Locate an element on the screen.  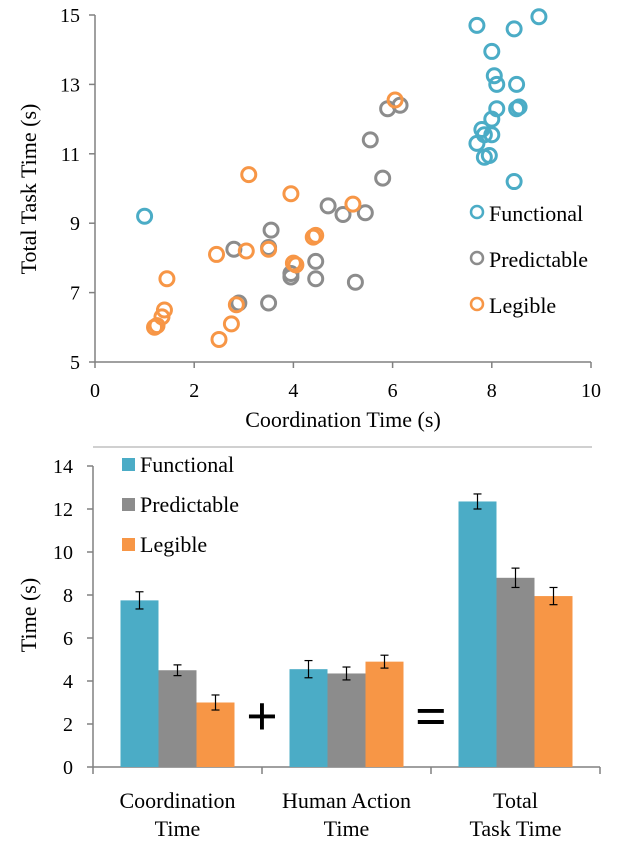
scatter-x-axis-title: Coordination Time (s) is located at coordinates (343, 419).